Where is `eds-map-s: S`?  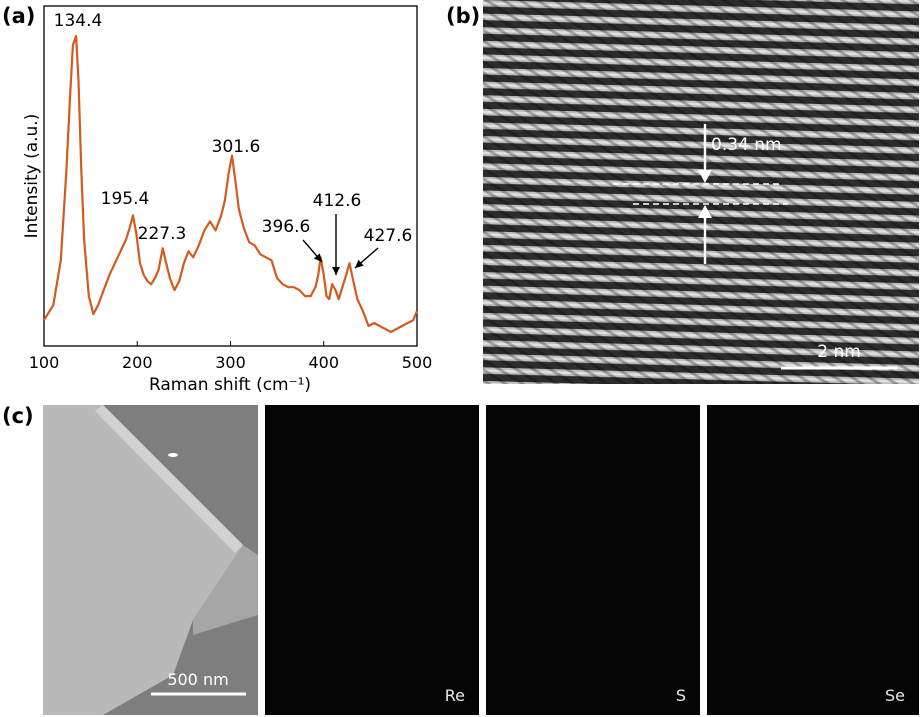 eds-map-s: S is located at coordinates (593, 560).